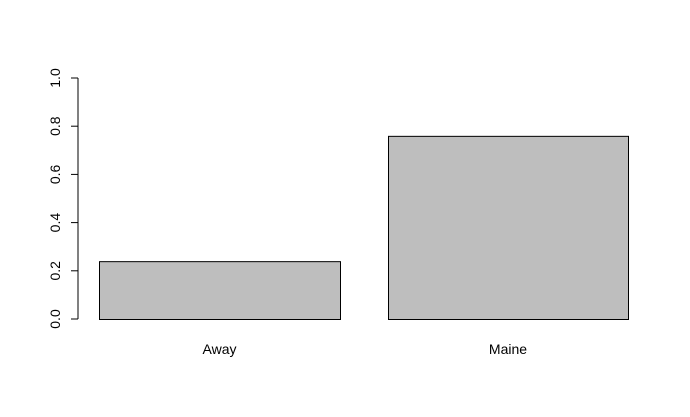 The width and height of the screenshot is (690, 417). Describe the element at coordinates (508, 349) in the screenshot. I see `x-category-label: Maine` at that location.